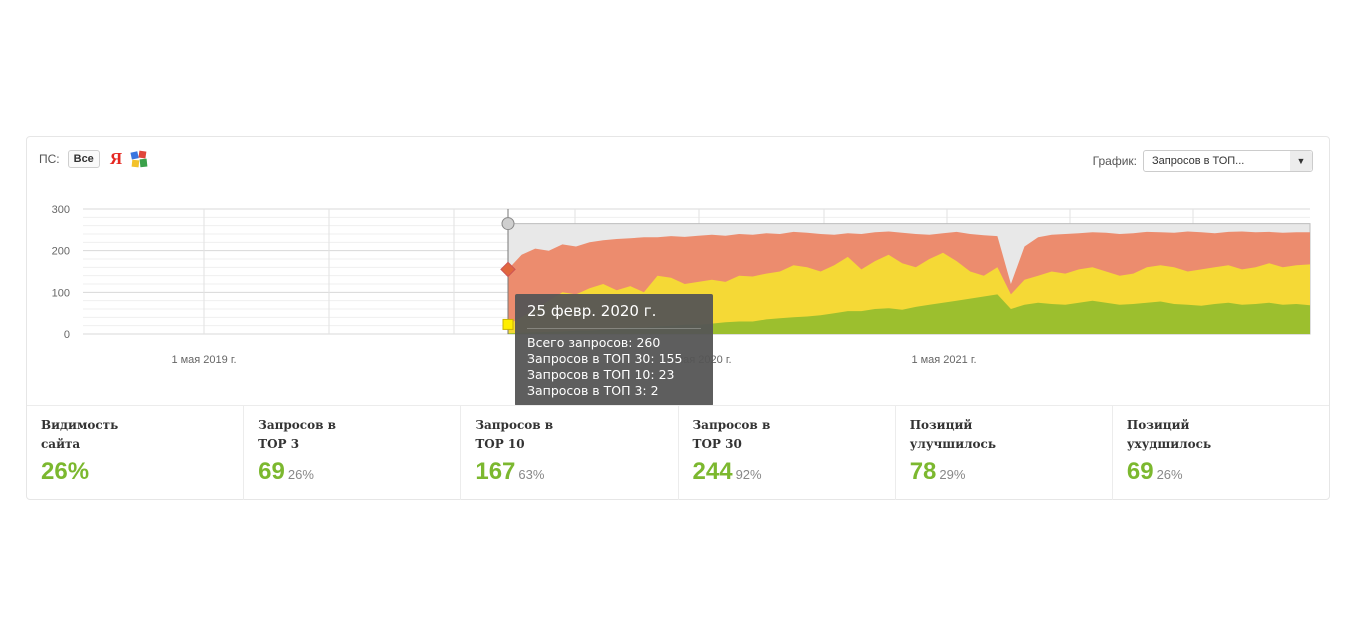 This screenshot has width=1350, height=629. I want to click on stat-label: Запросов в TOP 30, so click(731, 434).